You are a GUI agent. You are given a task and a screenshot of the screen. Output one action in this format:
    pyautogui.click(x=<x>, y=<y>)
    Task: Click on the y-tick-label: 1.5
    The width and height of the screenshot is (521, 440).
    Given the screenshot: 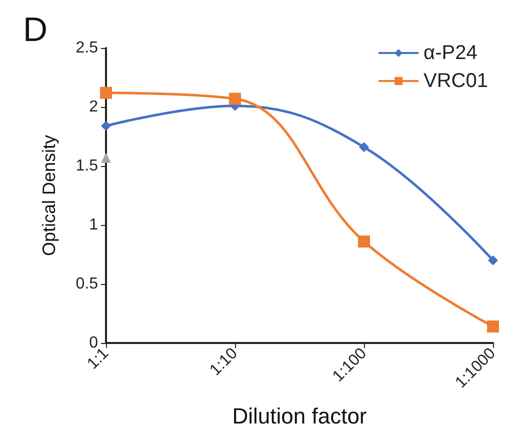 What is the action you would take?
    pyautogui.click(x=87, y=166)
    